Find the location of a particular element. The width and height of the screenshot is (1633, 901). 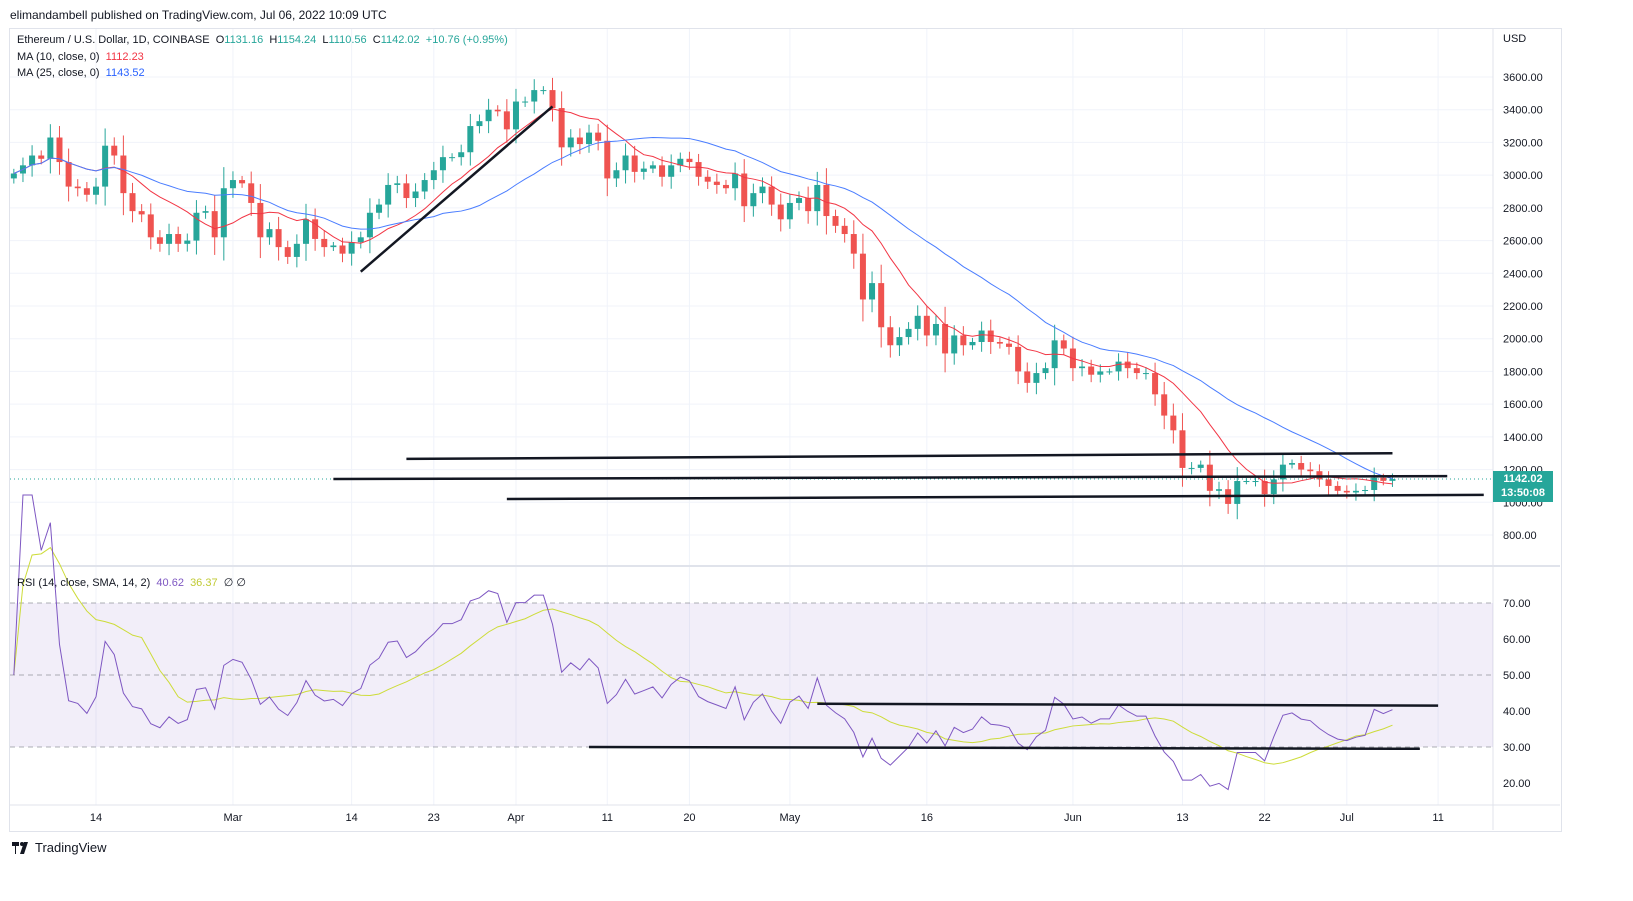

ma10-legend: MA (10, close, 0) 1112.23 is located at coordinates (80, 57).